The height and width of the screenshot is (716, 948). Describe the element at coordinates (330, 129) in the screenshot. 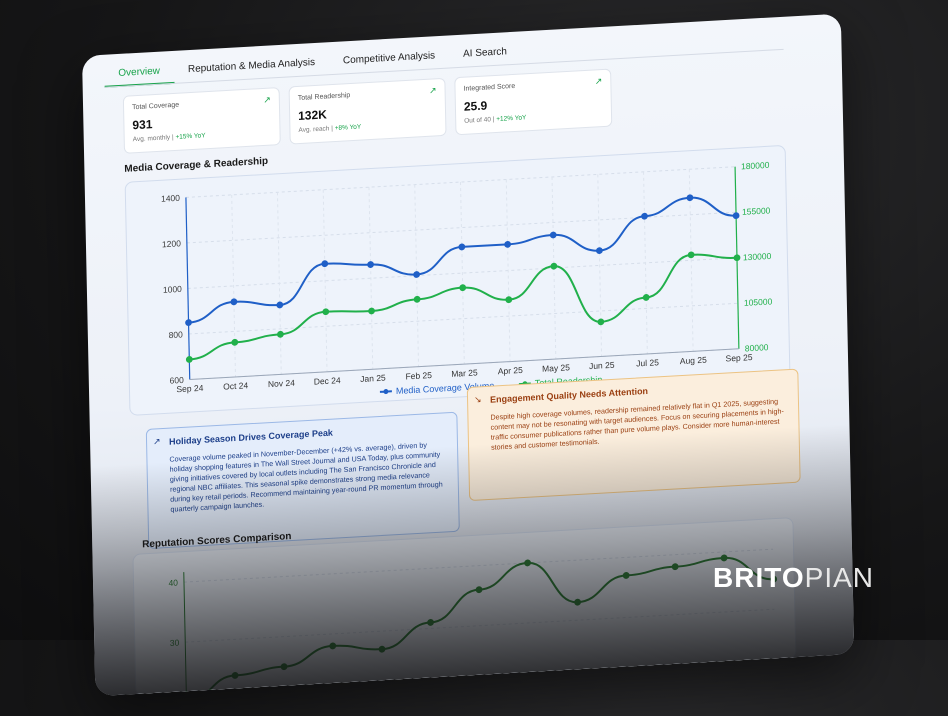

I see `kpi-sub: Avg. reach | +8% YoY` at that location.